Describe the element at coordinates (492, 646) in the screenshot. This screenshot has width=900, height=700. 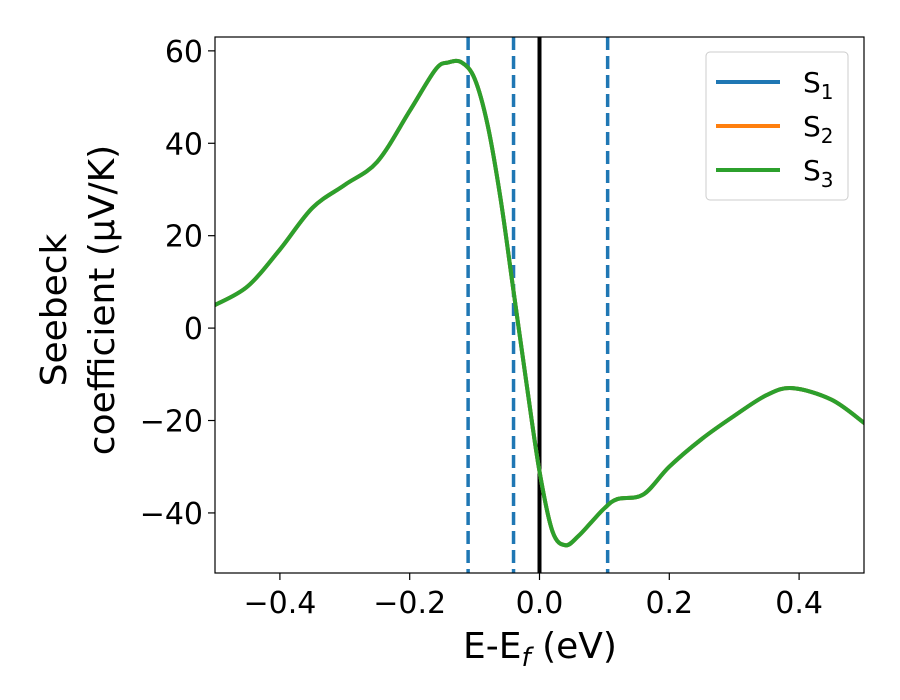
I see `x-axis-label-main: E-E` at that location.